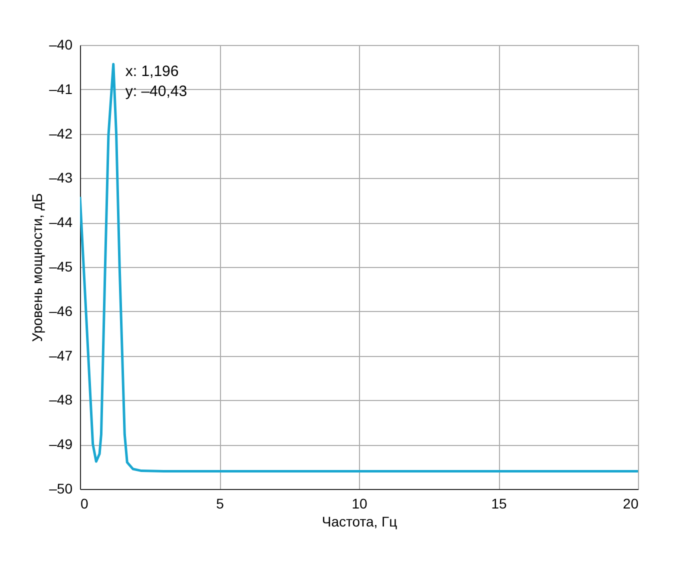  What do you see at coordinates (61, 310) in the screenshot?
I see `y-tick-label: –46` at bounding box center [61, 310].